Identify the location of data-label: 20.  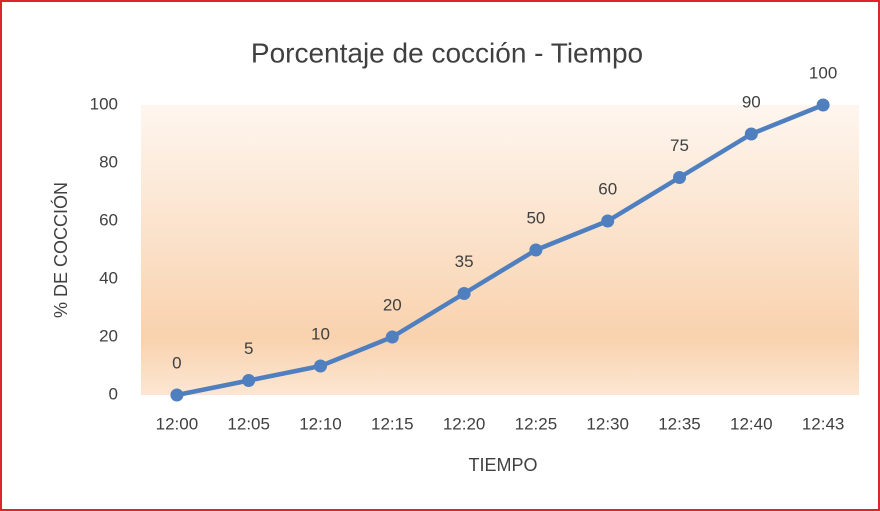
(392, 304).